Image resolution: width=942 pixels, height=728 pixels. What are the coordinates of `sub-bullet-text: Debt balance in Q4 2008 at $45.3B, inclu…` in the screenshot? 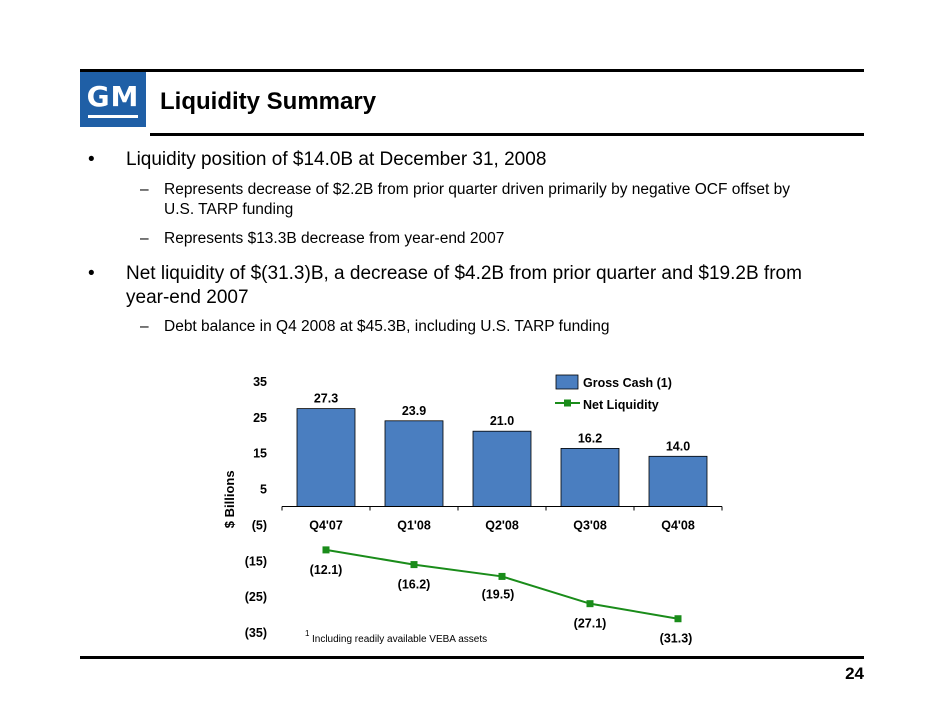 It's located at (387, 326).